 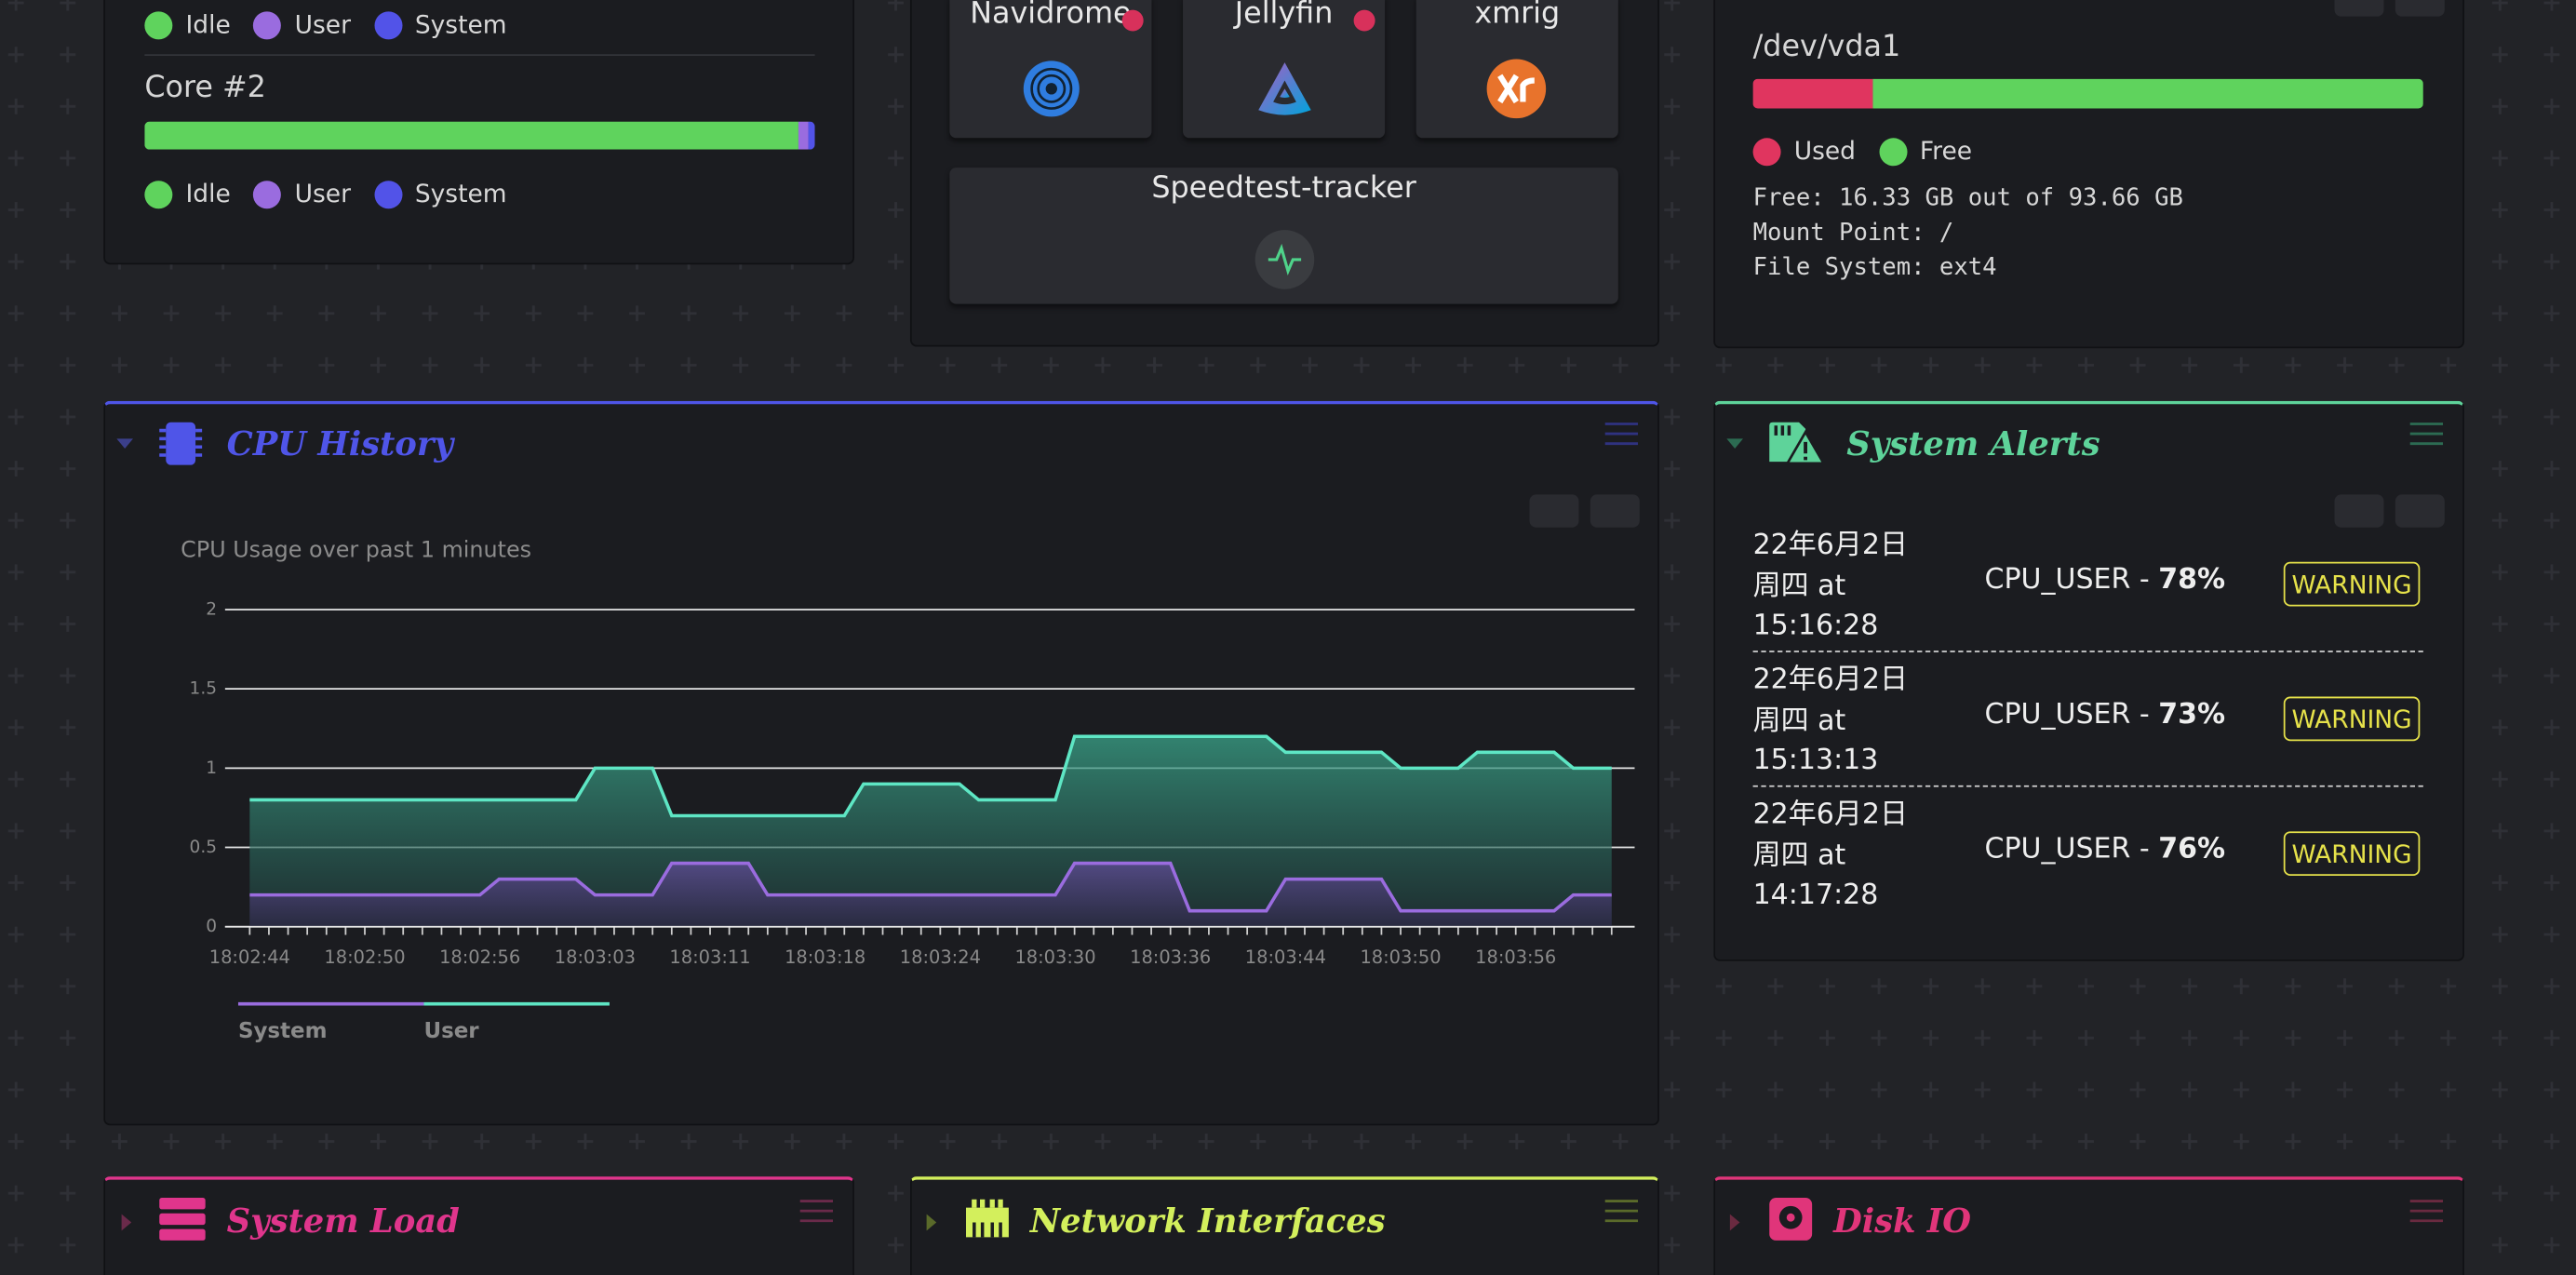 What do you see at coordinates (1517, 16) in the screenshot?
I see `app-name: xmrig` at bounding box center [1517, 16].